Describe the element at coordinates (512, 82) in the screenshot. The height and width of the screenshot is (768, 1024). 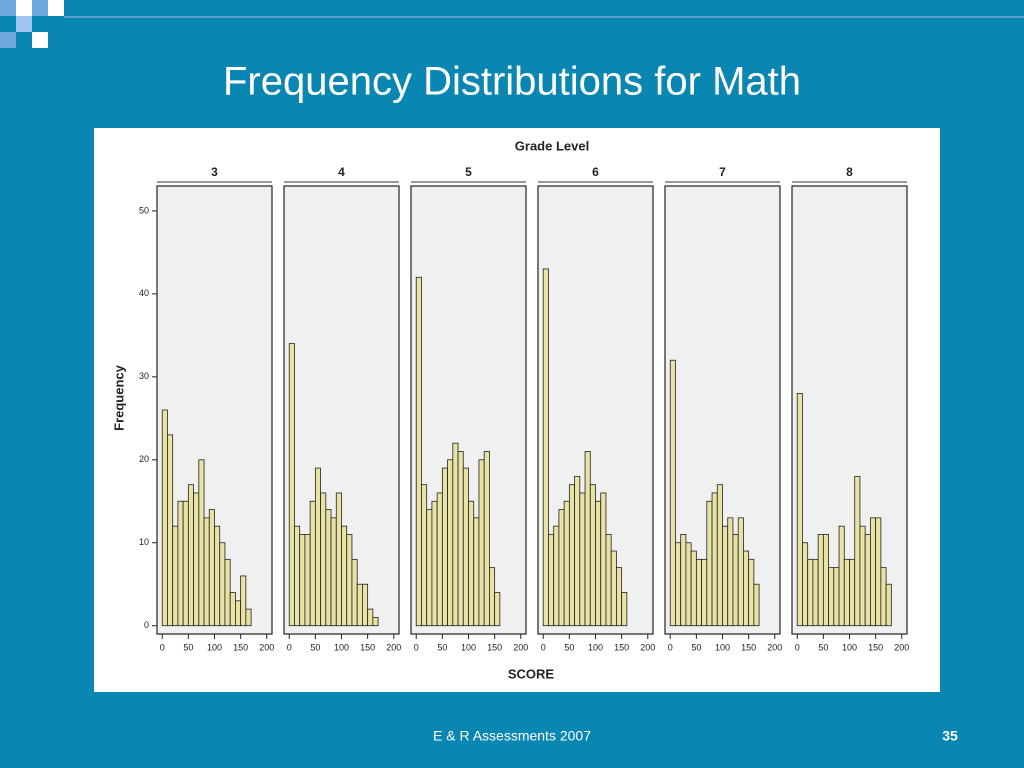
I see `slide-title: Frequency Distributions for Math` at that location.